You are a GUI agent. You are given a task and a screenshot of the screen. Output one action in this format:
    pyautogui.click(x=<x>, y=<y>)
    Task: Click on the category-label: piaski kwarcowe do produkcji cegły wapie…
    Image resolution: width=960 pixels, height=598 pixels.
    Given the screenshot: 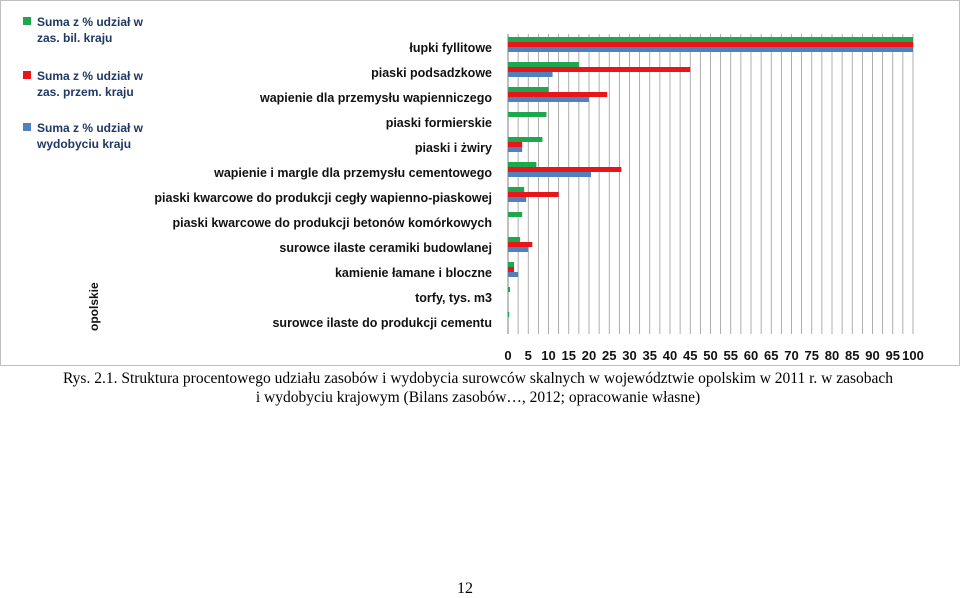 What is the action you would take?
    pyautogui.click(x=323, y=198)
    